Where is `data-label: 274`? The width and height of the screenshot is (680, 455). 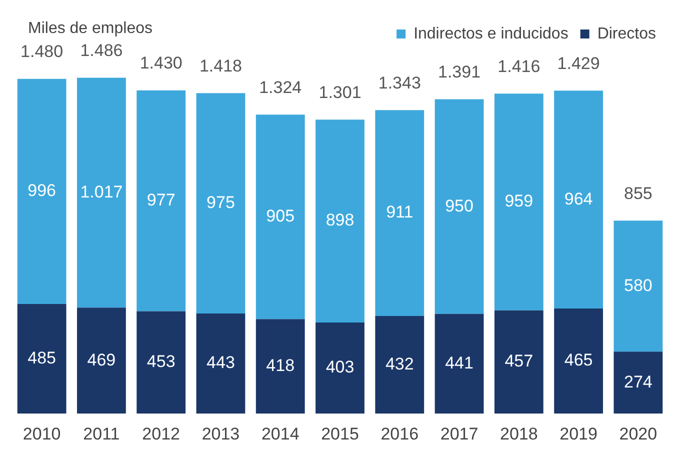 data-label: 274 is located at coordinates (638, 382).